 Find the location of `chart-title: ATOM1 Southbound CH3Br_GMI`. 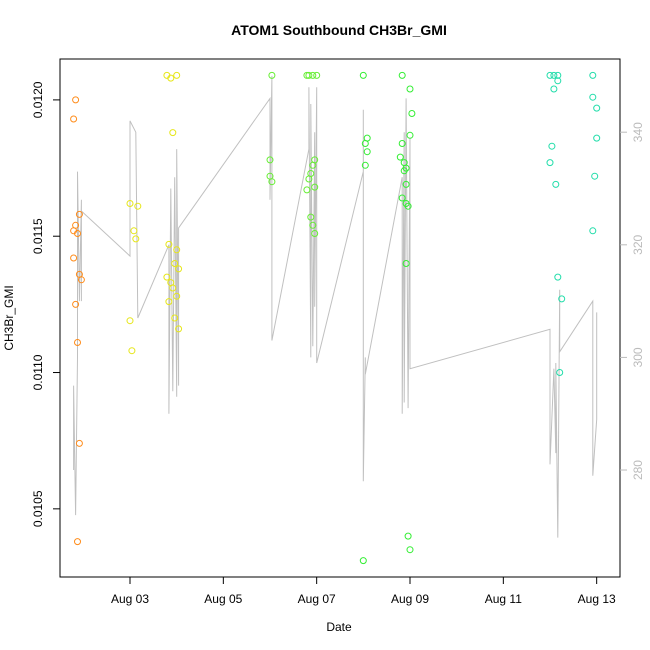

chart-title: ATOM1 Southbound CH3Br_GMI is located at coordinates (339, 30).